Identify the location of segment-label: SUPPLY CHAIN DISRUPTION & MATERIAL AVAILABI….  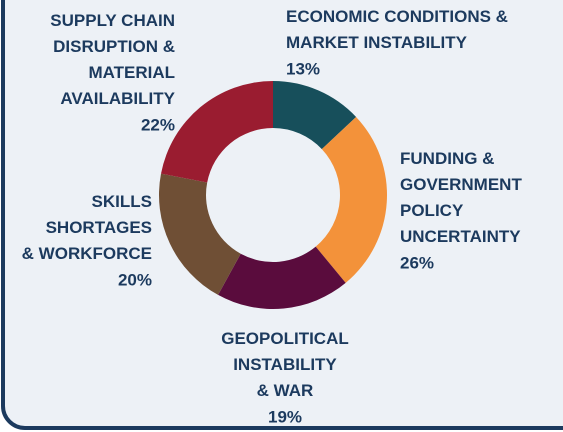
(112, 59).